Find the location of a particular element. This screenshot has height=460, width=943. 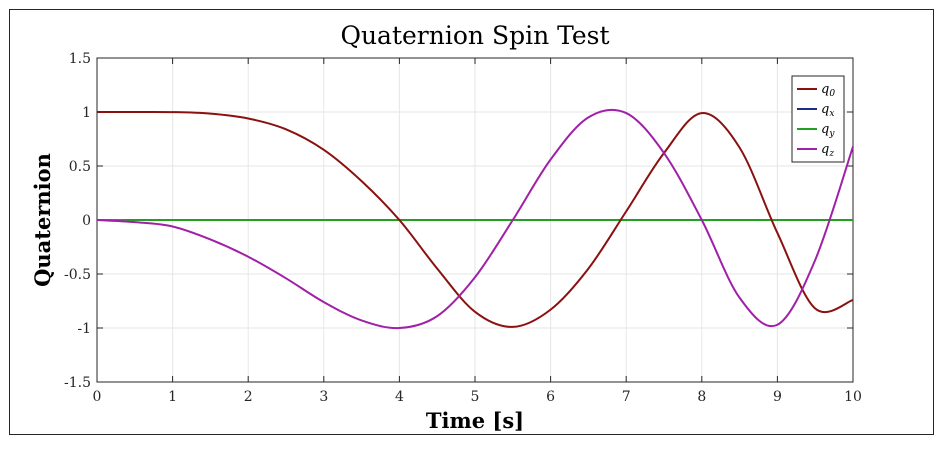

legend-entry-q0: q0 is located at coordinates (828, 90).